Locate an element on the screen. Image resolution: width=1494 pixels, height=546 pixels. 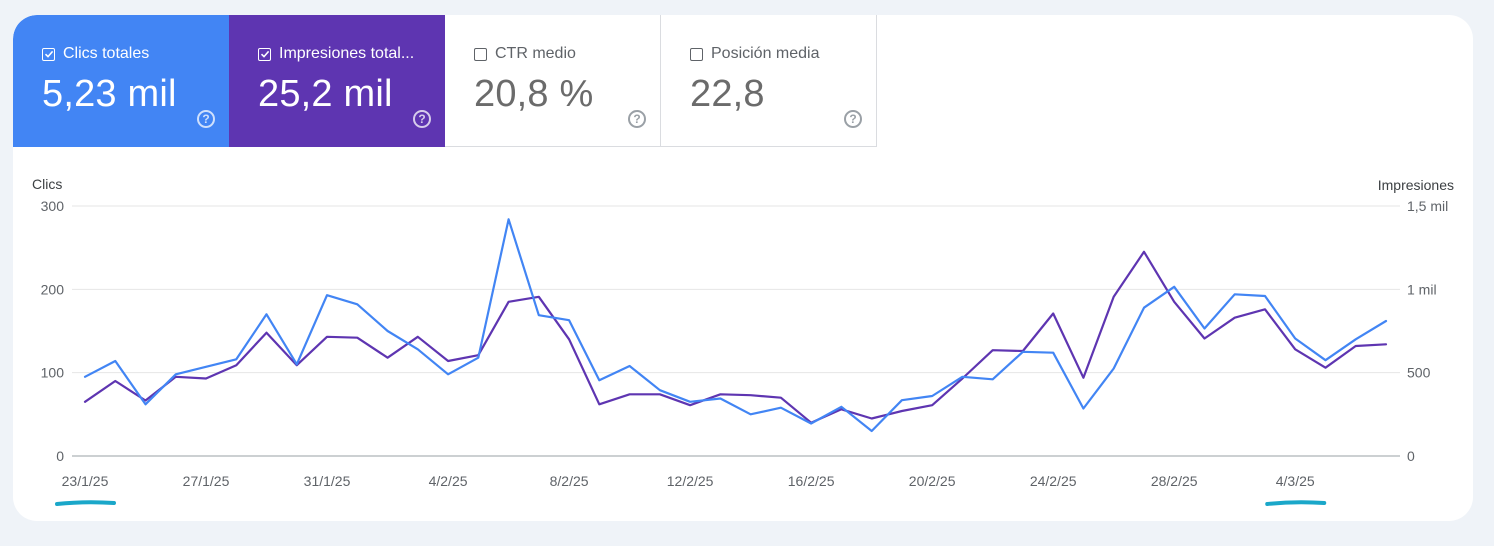
metric-position-header: Posición media is located at coordinates (780, 54).